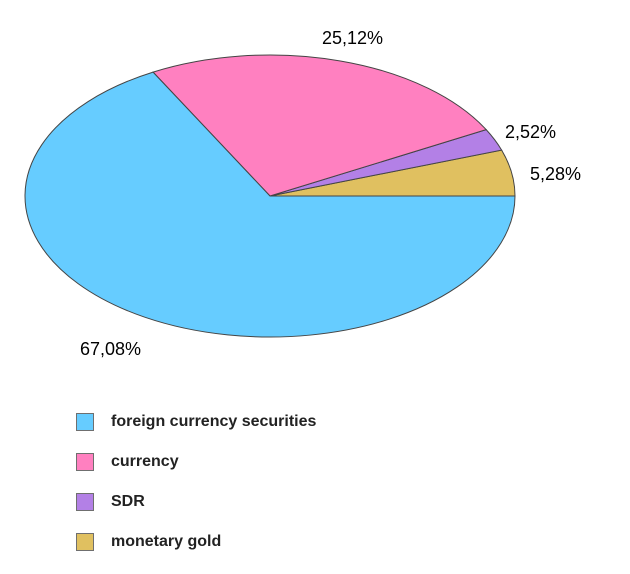 The image size is (630, 574). I want to click on data-label-foreign-currency-securities: 67,08%, so click(110, 349).